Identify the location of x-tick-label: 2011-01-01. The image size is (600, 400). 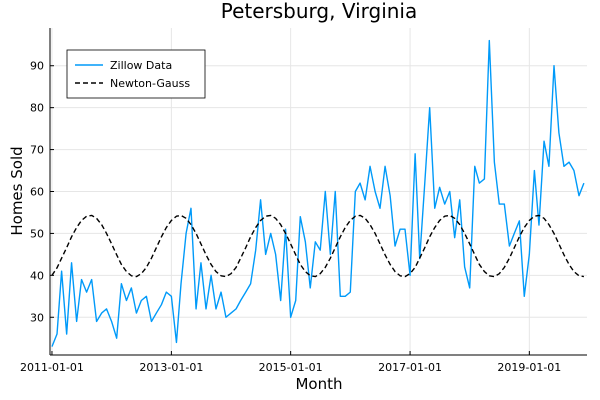
(52, 367).